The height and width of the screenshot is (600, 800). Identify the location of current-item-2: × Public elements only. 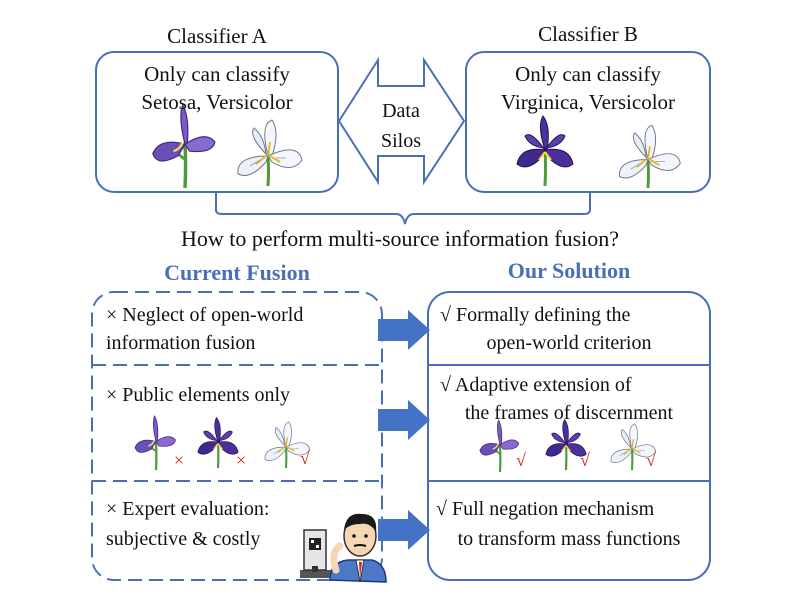
(198, 395).